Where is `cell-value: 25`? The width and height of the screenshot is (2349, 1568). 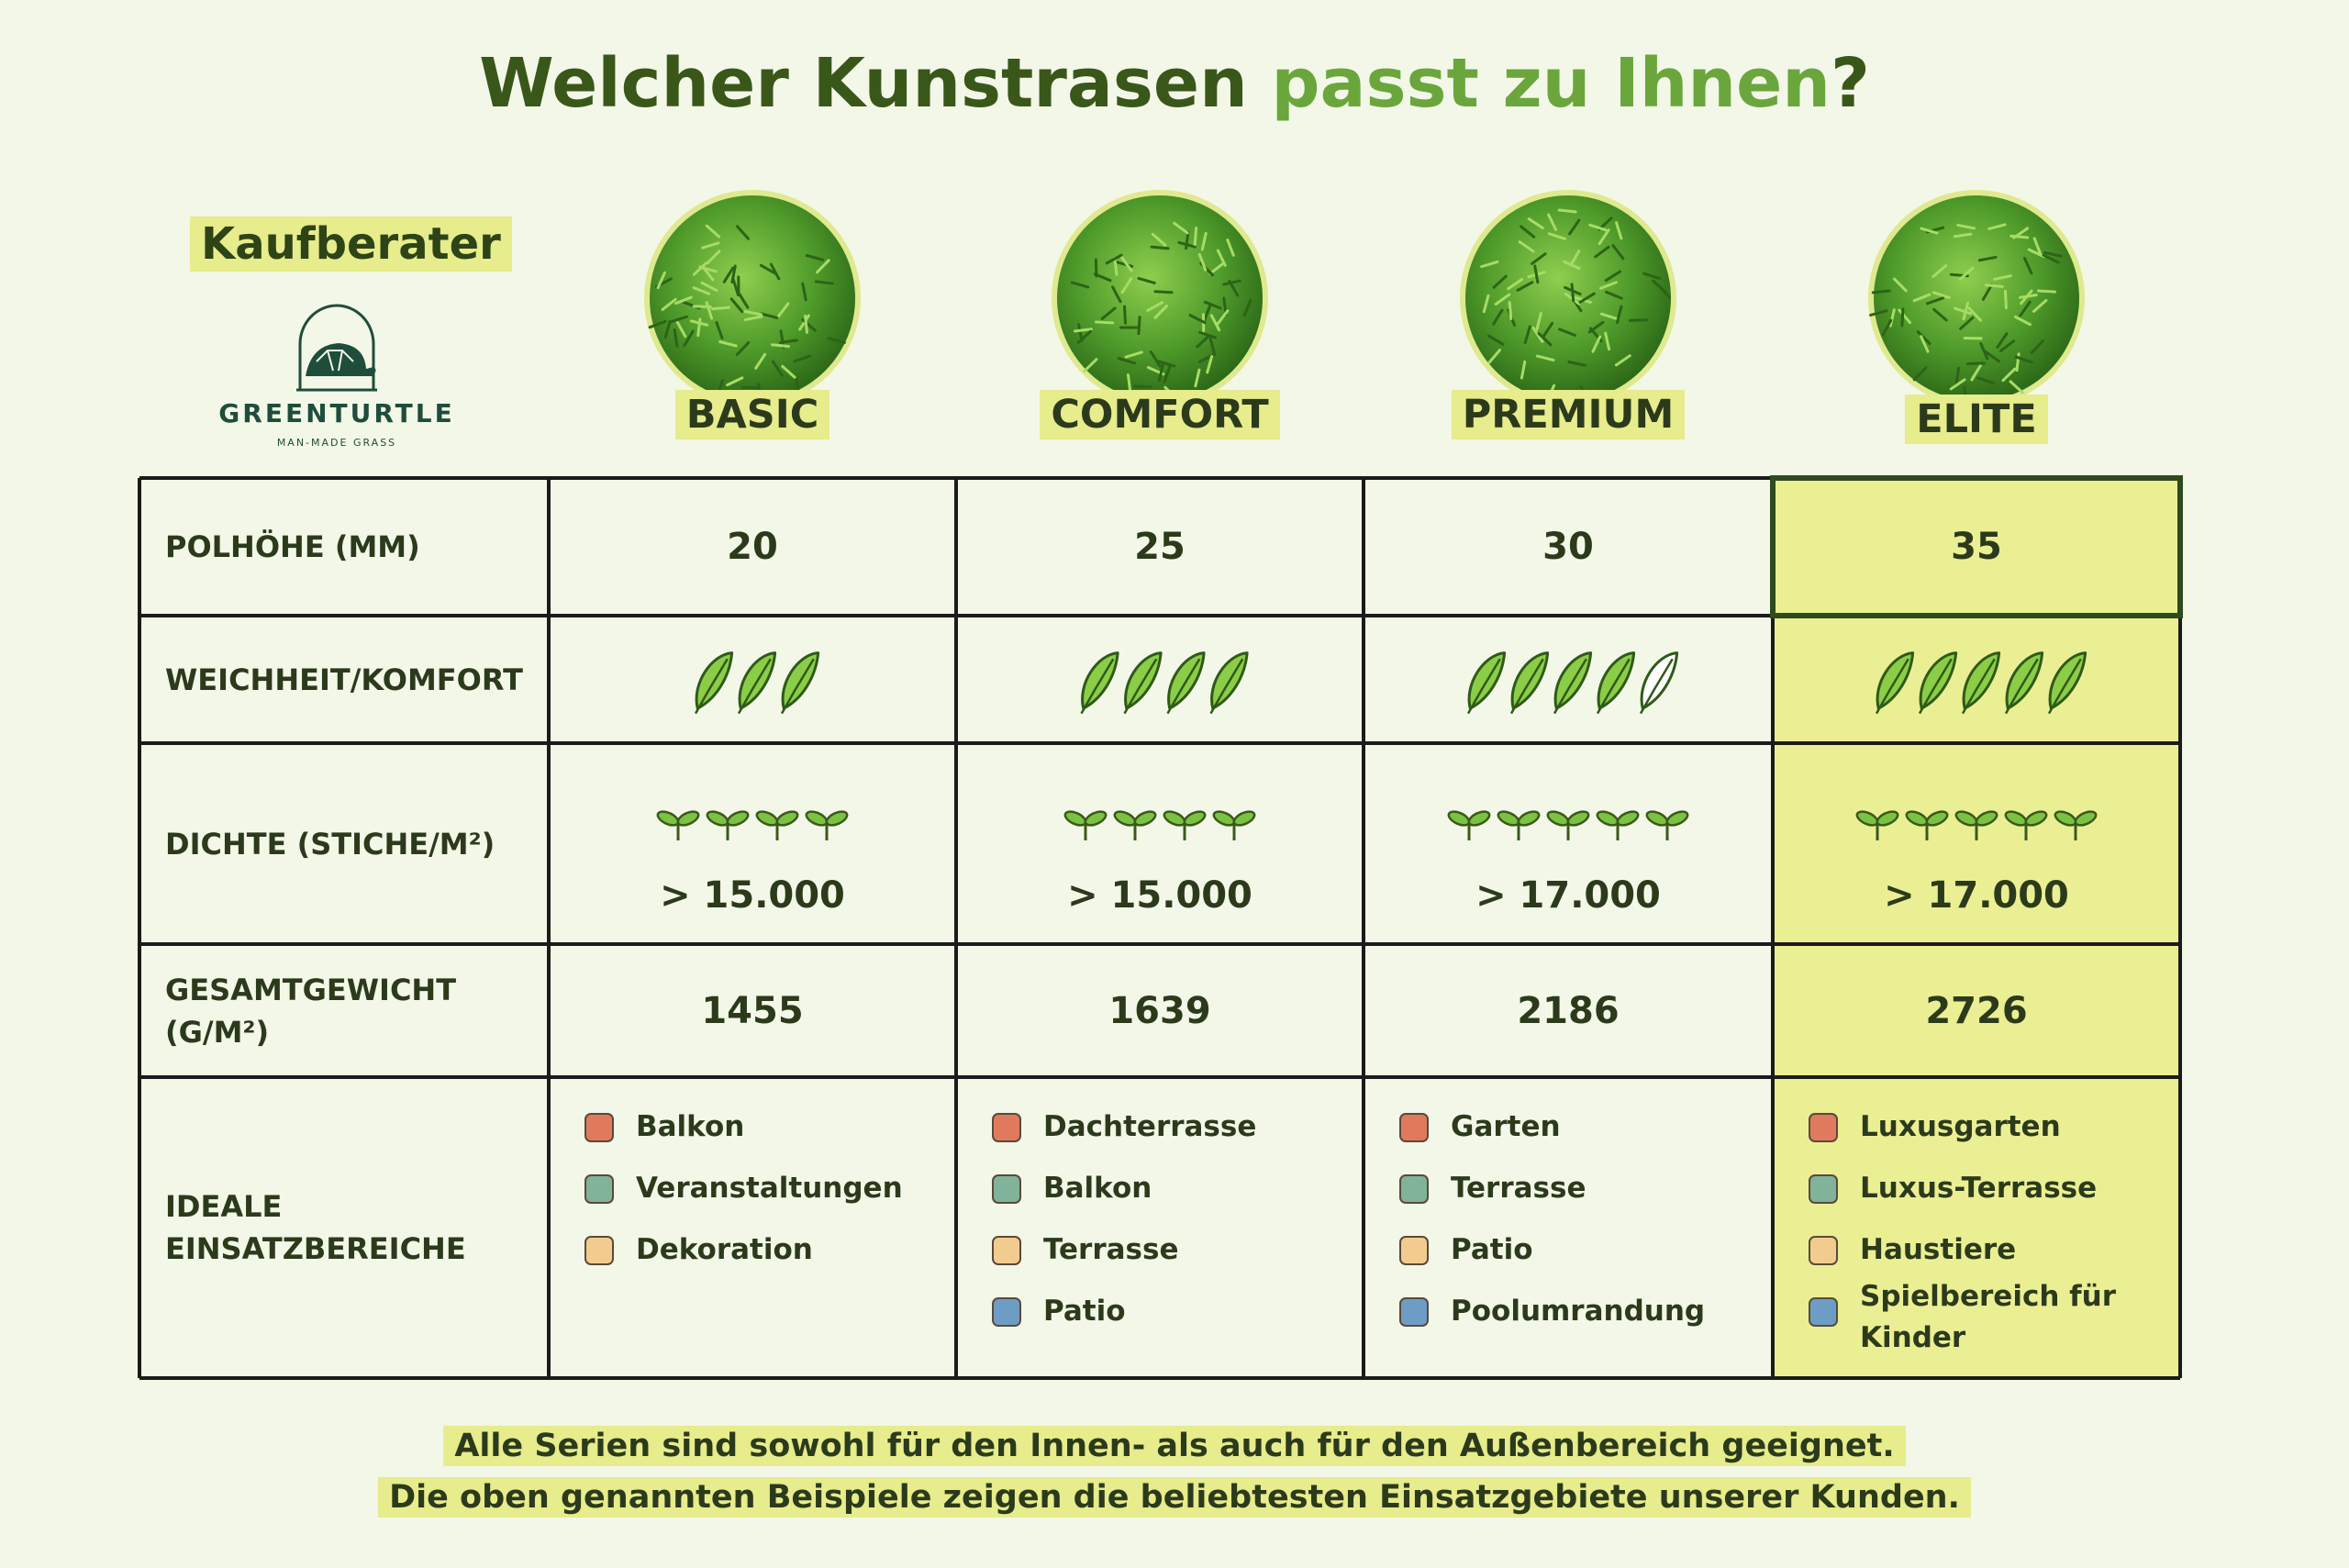 cell-value: 25 is located at coordinates (1160, 547).